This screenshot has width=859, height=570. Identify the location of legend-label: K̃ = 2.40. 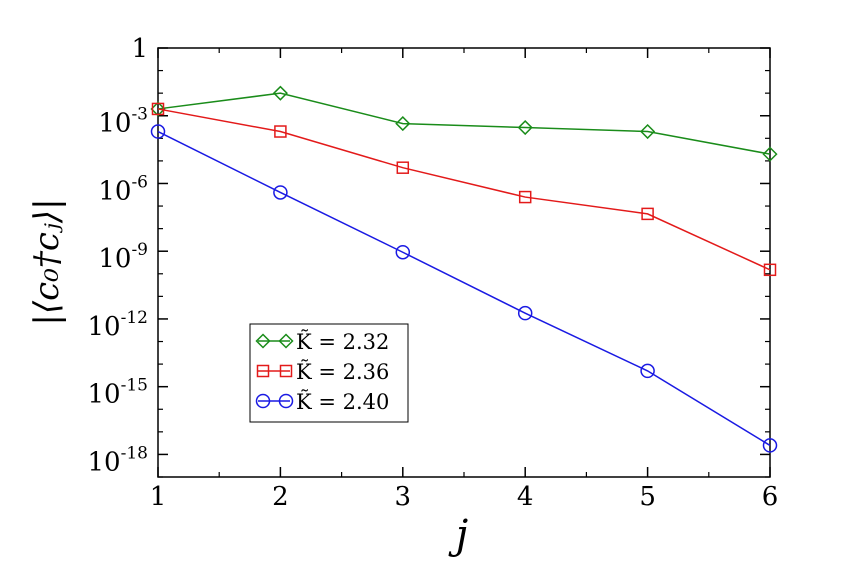
(342, 402).